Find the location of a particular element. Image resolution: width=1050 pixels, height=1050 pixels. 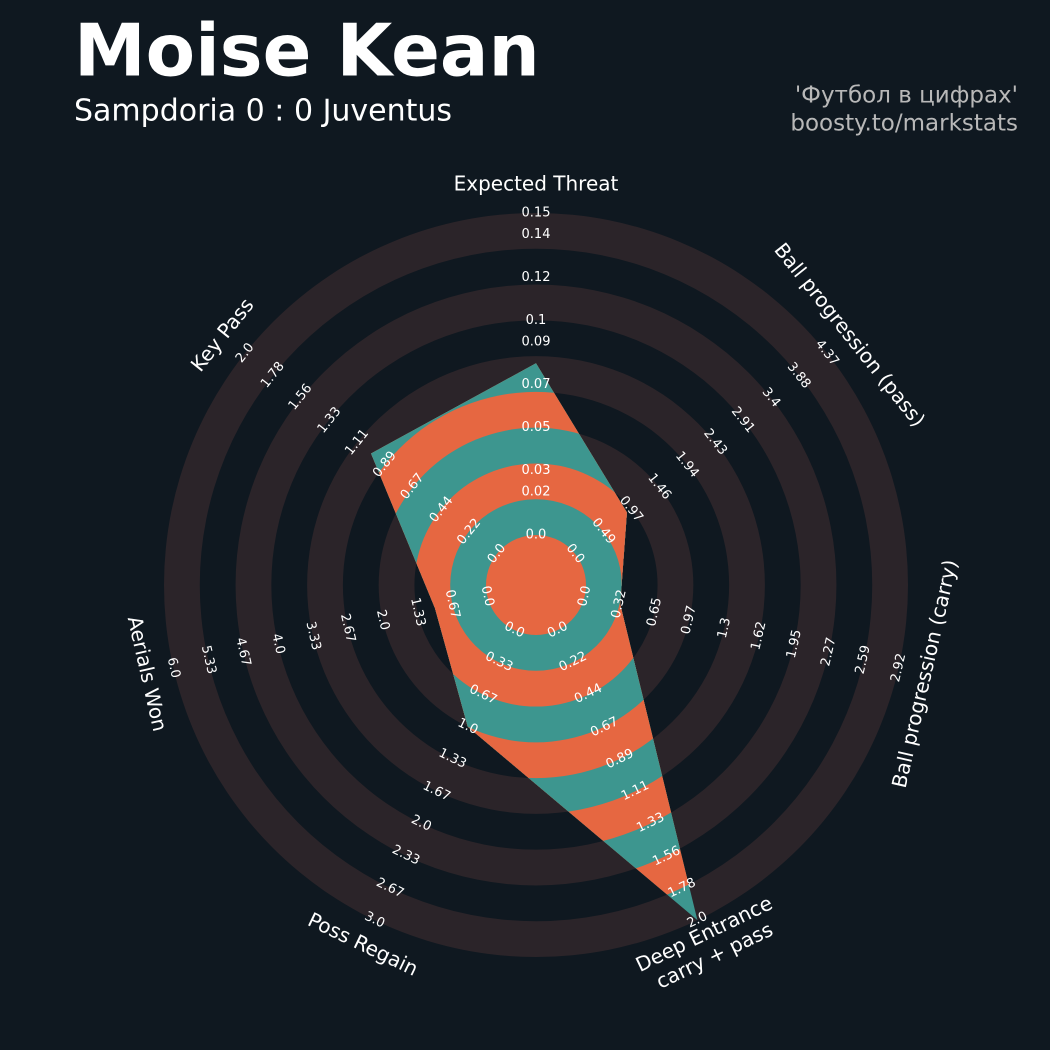

tick-label: 5.33 is located at coordinates (208, 660).